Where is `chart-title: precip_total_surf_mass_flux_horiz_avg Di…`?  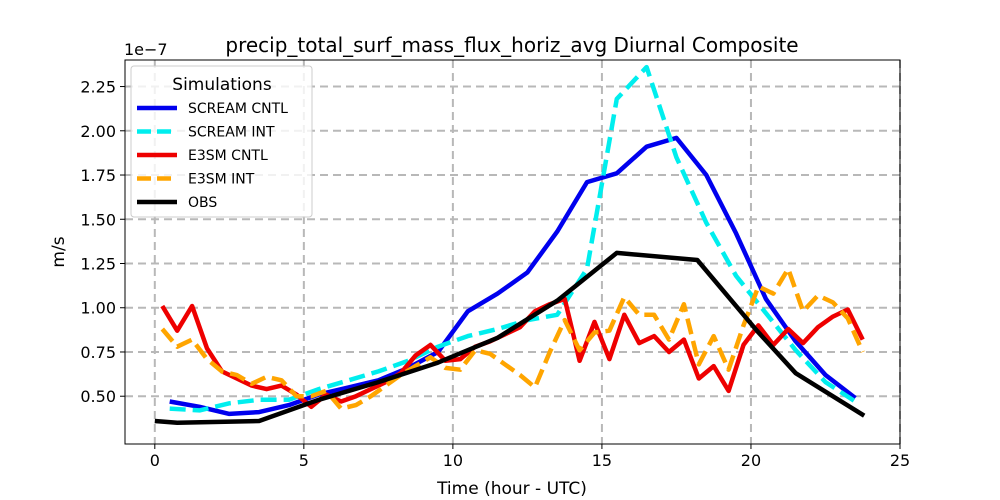 chart-title: precip_total_surf_mass_flux_horiz_avg Di… is located at coordinates (511, 45).